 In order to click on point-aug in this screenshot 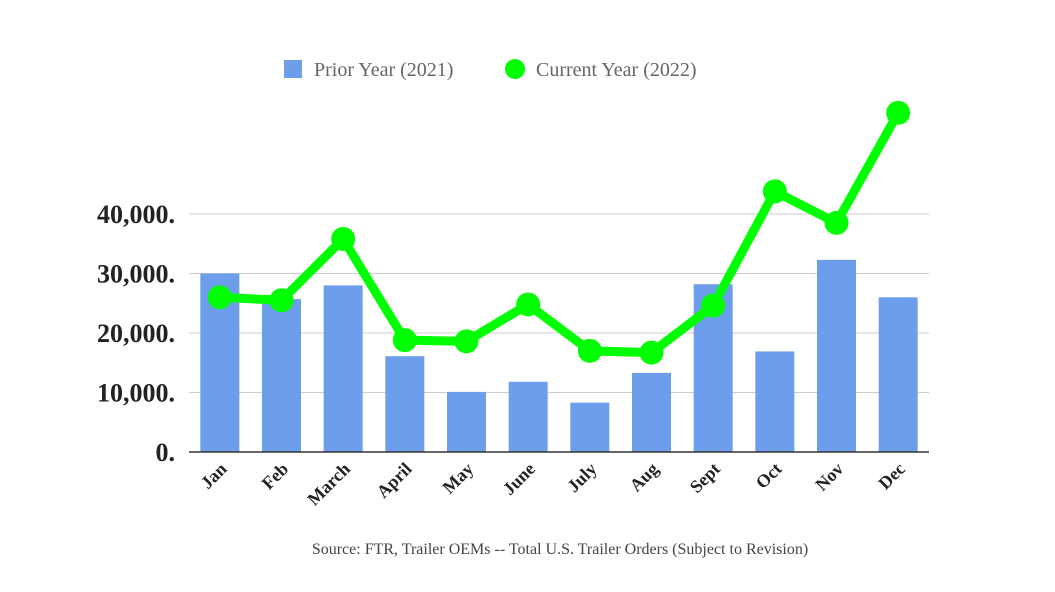, I will do `click(651, 352)`.